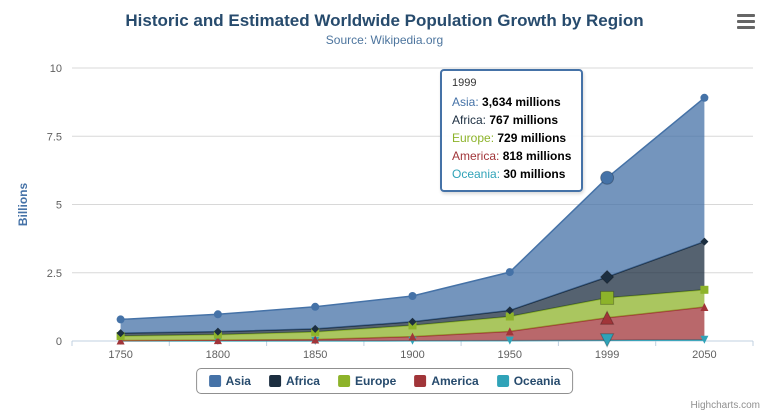 This screenshot has height=416, width=769. Describe the element at coordinates (704, 355) in the screenshot. I see `x-axis-label: 2050` at that location.